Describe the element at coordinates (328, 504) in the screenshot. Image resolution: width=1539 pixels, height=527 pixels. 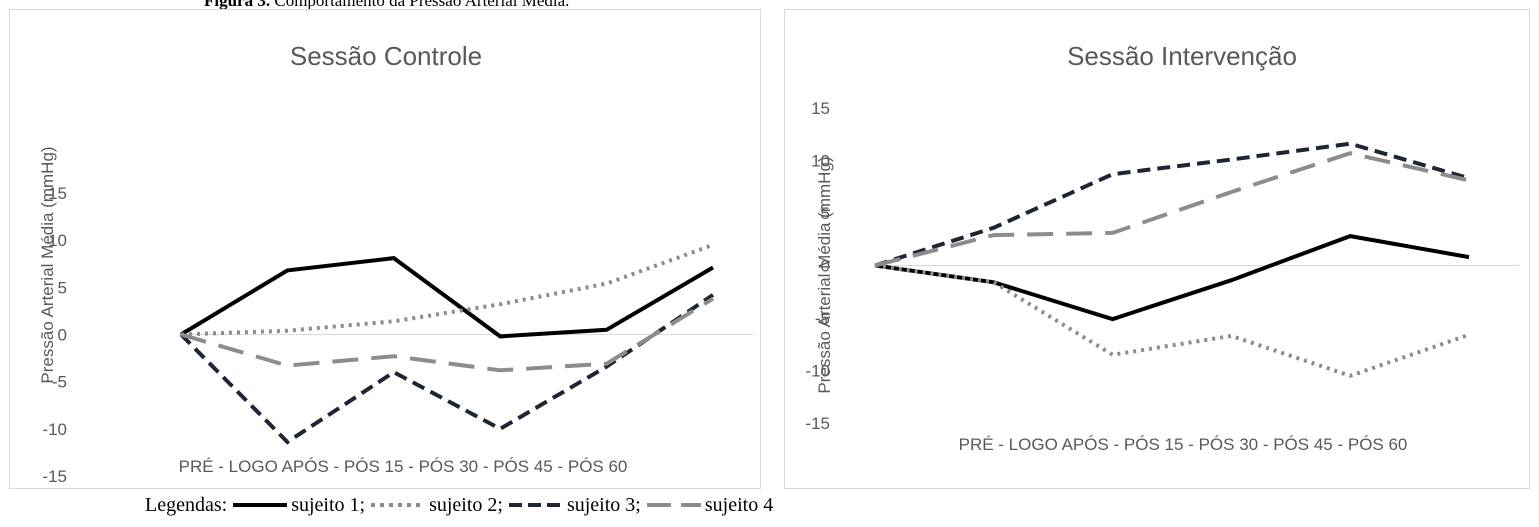
I see `legend-label: sujeito 1;` at that location.